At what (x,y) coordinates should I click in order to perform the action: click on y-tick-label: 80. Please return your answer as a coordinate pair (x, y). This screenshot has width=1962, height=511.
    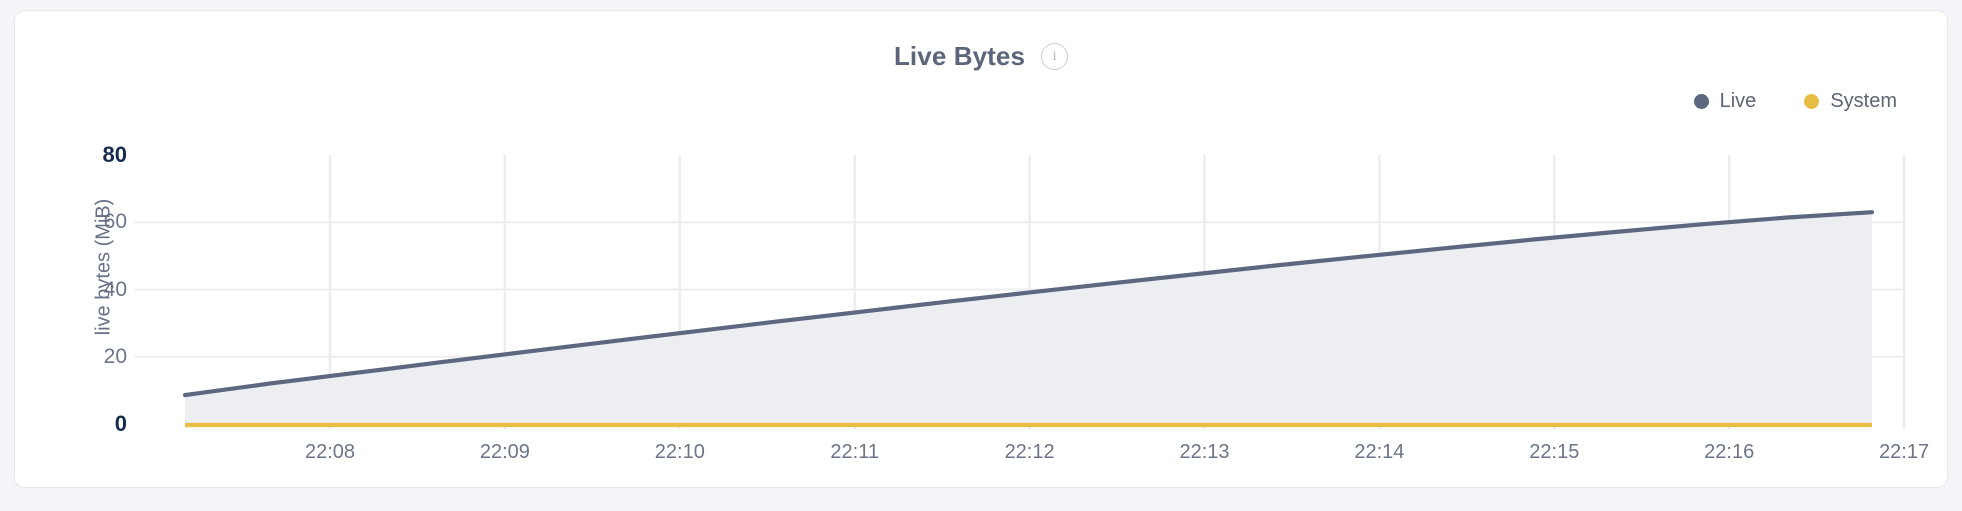
    Looking at the image, I should click on (114, 154).